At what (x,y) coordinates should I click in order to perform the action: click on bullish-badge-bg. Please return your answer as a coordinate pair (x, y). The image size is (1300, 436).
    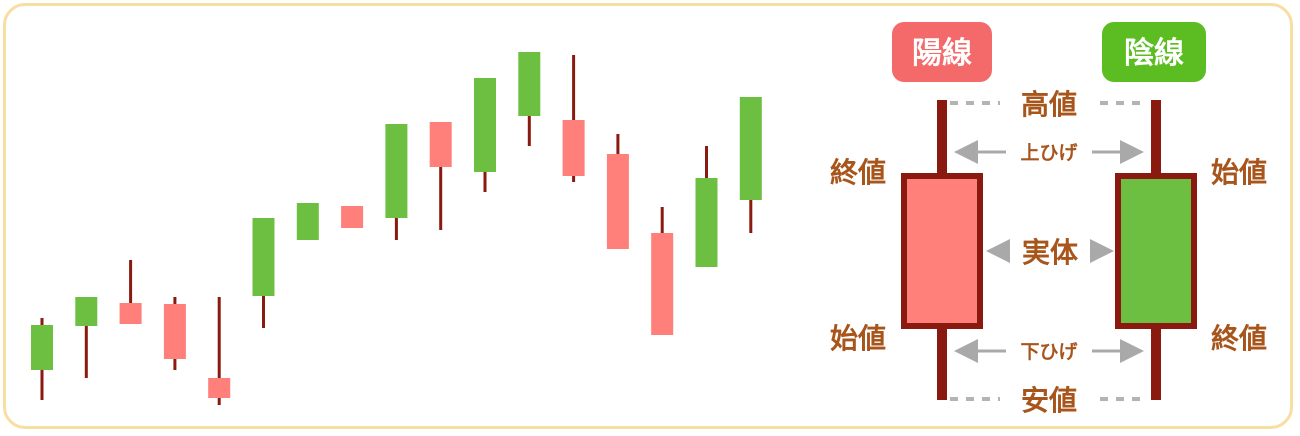
    Looking at the image, I should click on (942, 52).